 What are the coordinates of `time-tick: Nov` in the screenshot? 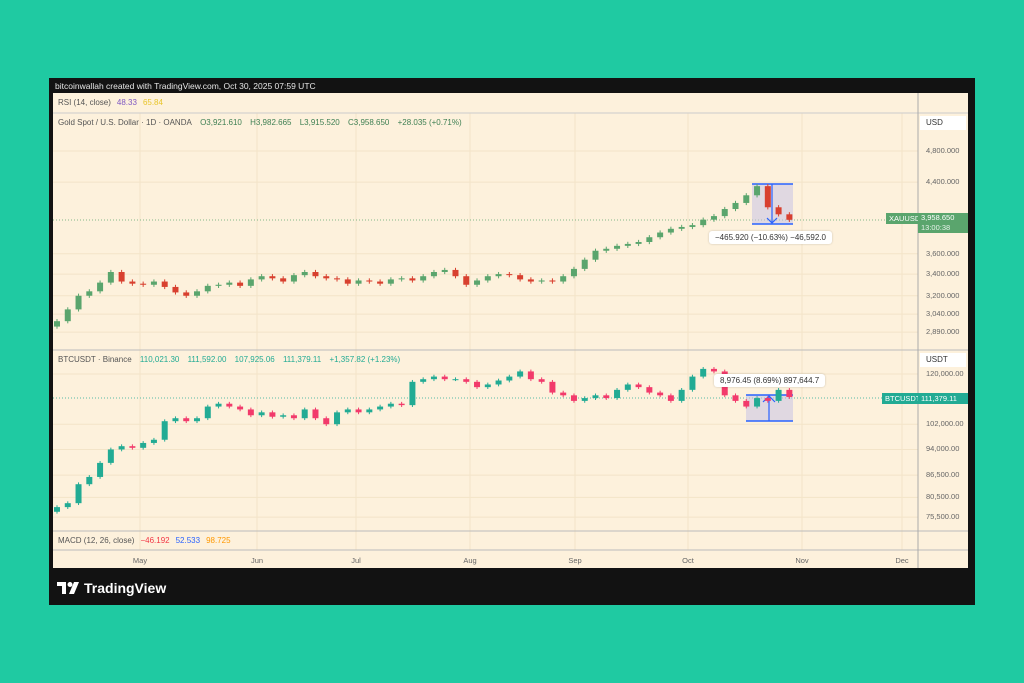 It's located at (802, 560).